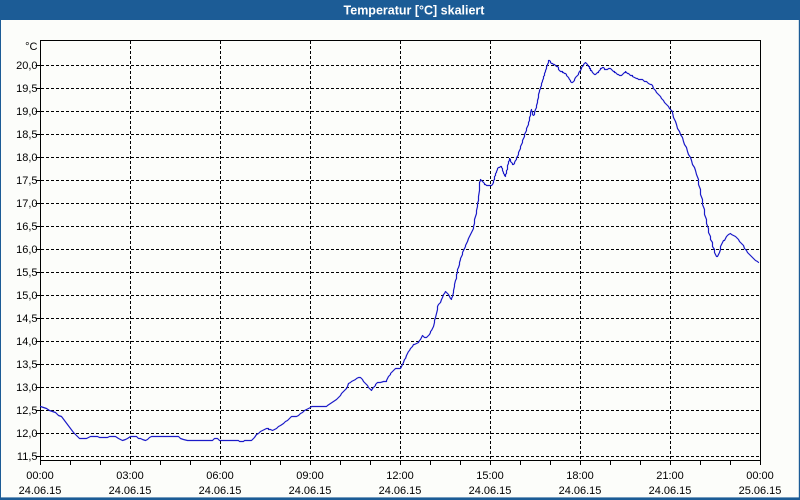 This screenshot has height=500, width=800. I want to click on svg-text: 20,0, so click(26, 66).